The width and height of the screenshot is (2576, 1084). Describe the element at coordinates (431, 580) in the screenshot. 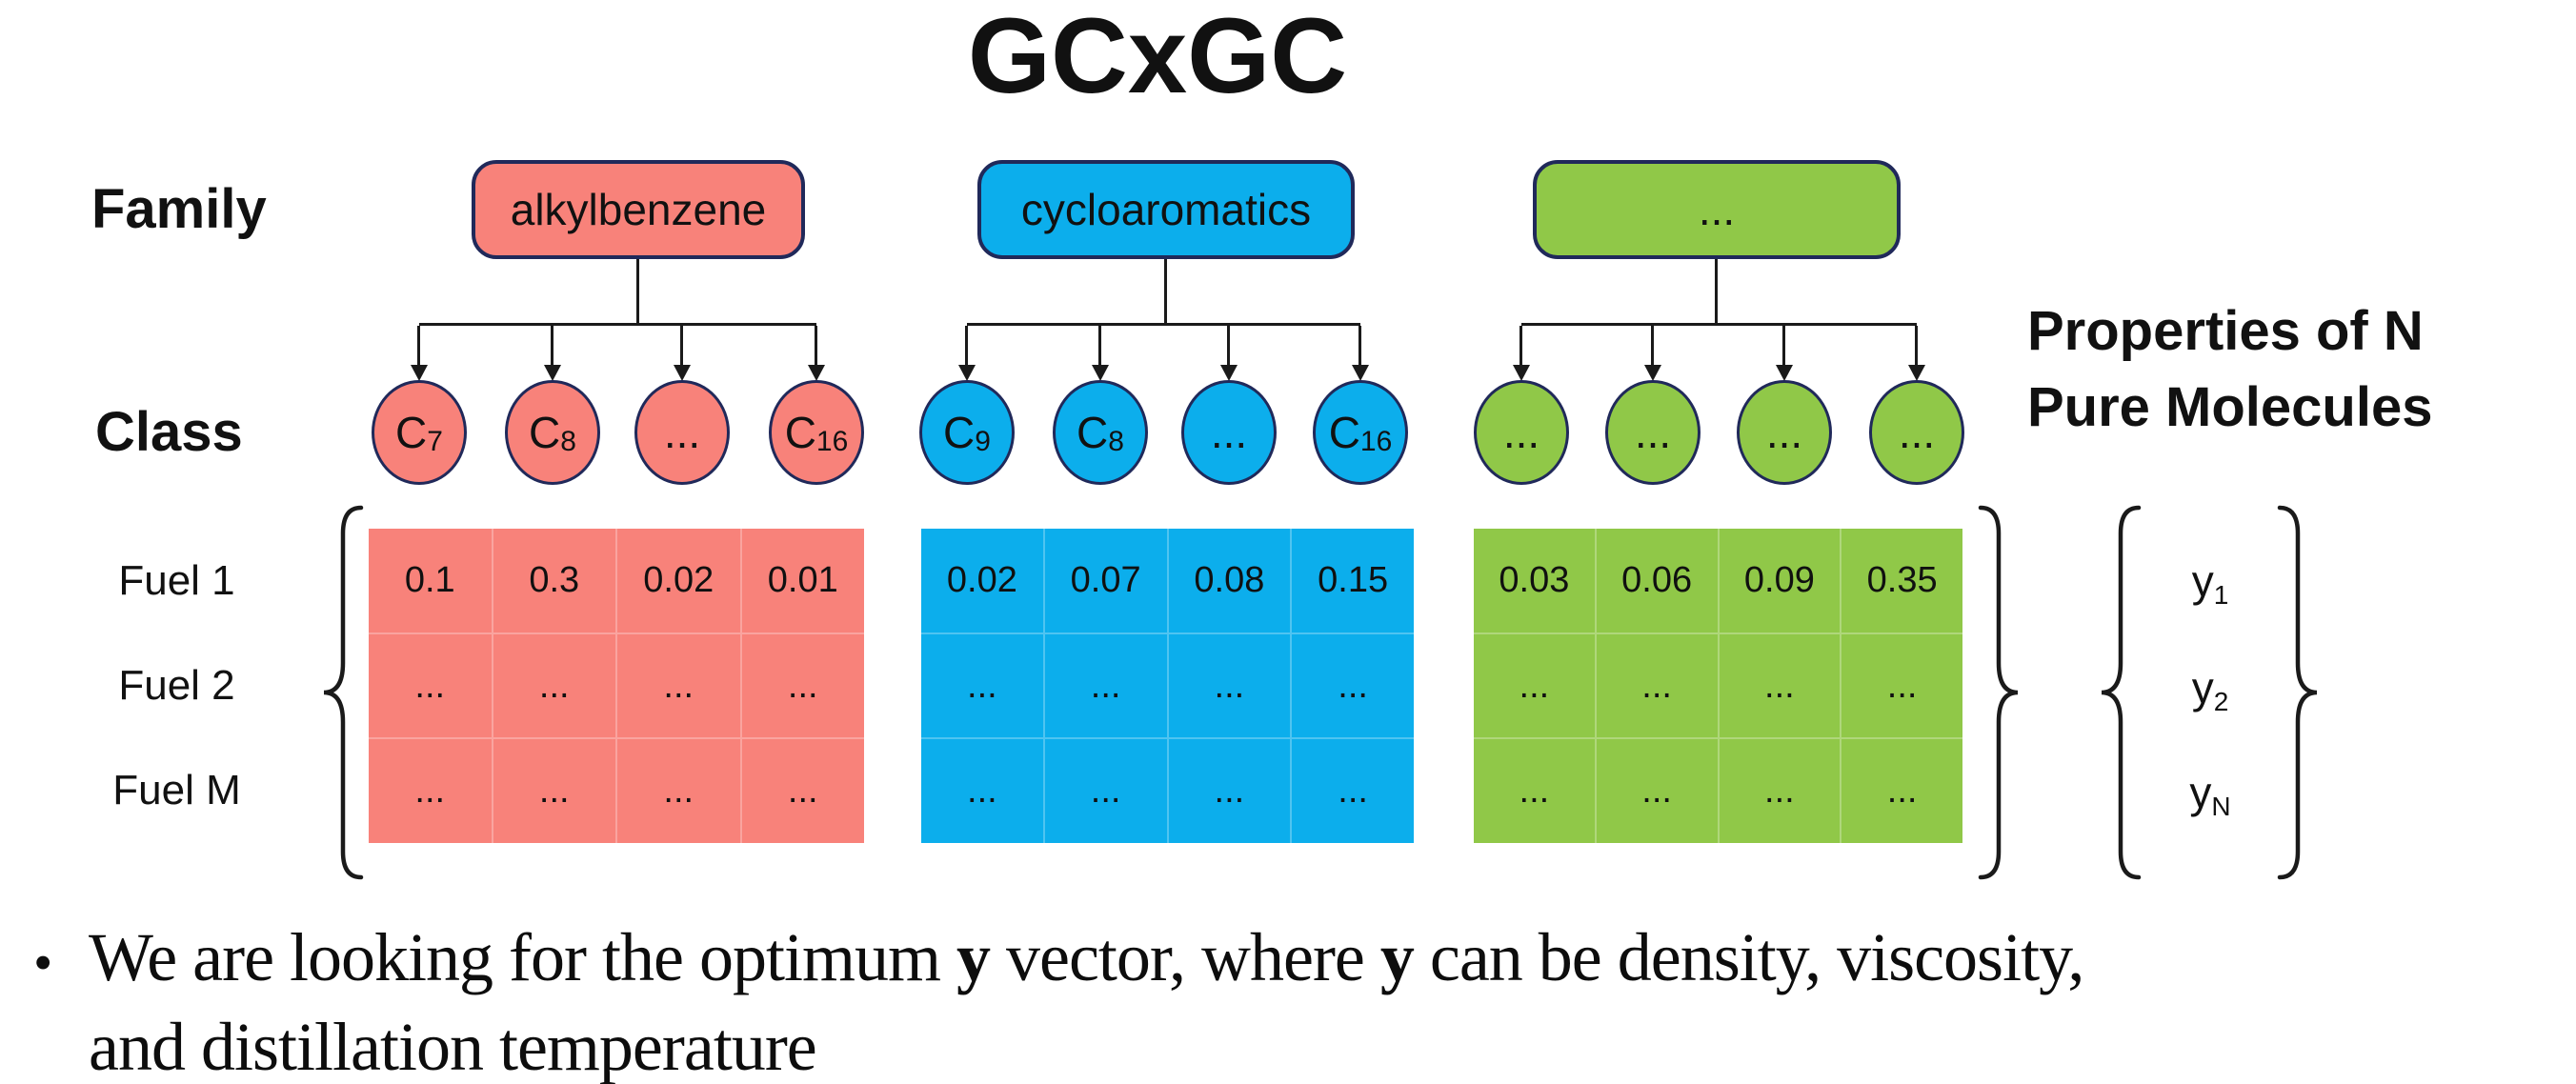

I see `matrix-cell: 0.1` at that location.